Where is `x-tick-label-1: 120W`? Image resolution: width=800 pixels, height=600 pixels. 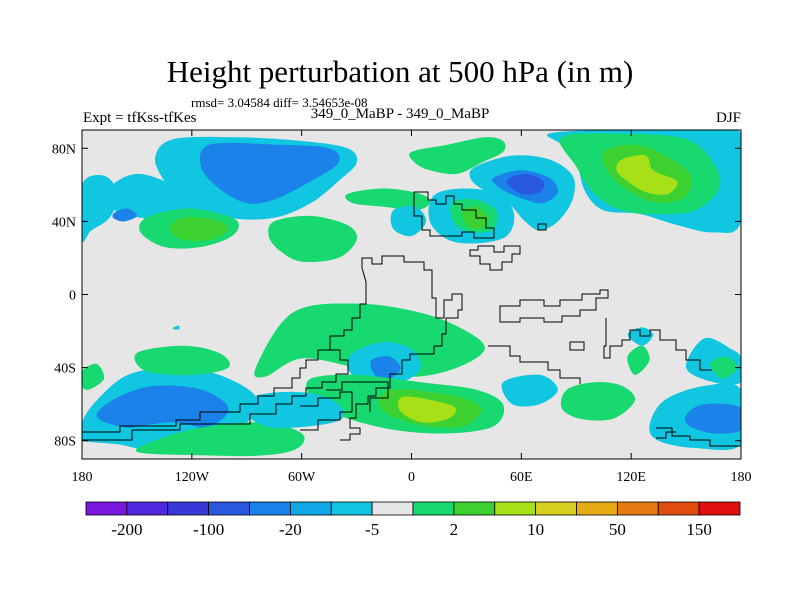
x-tick-label-1: 120W is located at coordinates (192, 477).